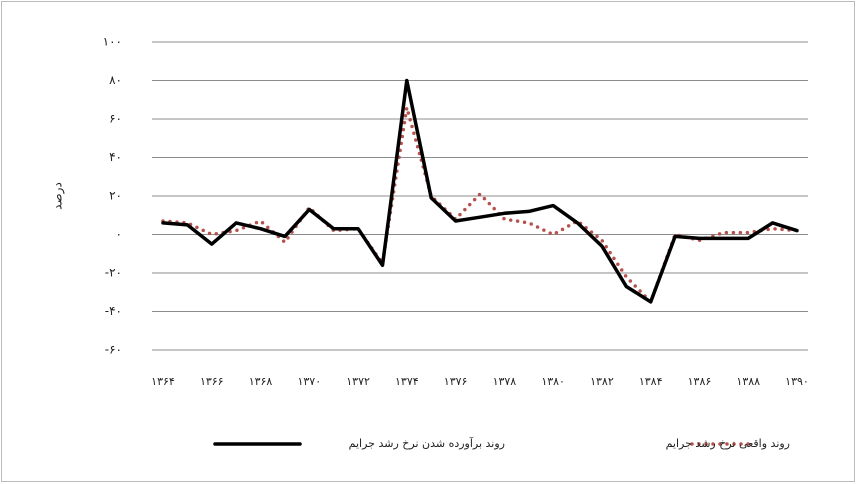 Image resolution: width=857 pixels, height=484 pixels. What do you see at coordinates (505, 381) in the screenshot?
I see `x-tick-label: ۱۳۷۸` at bounding box center [505, 381].